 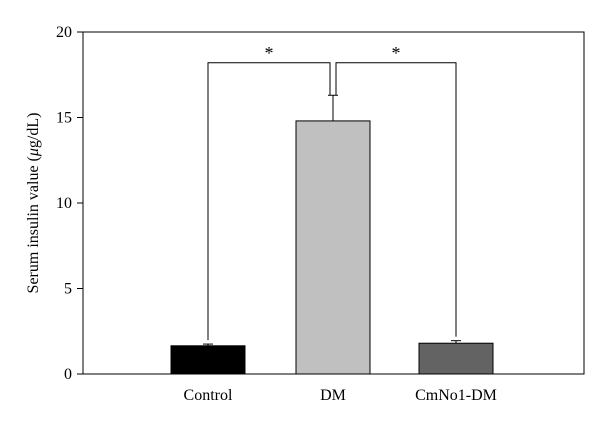 I want to click on y-axis-title: Serum insulin value (μg/dL), so click(x=33, y=203).